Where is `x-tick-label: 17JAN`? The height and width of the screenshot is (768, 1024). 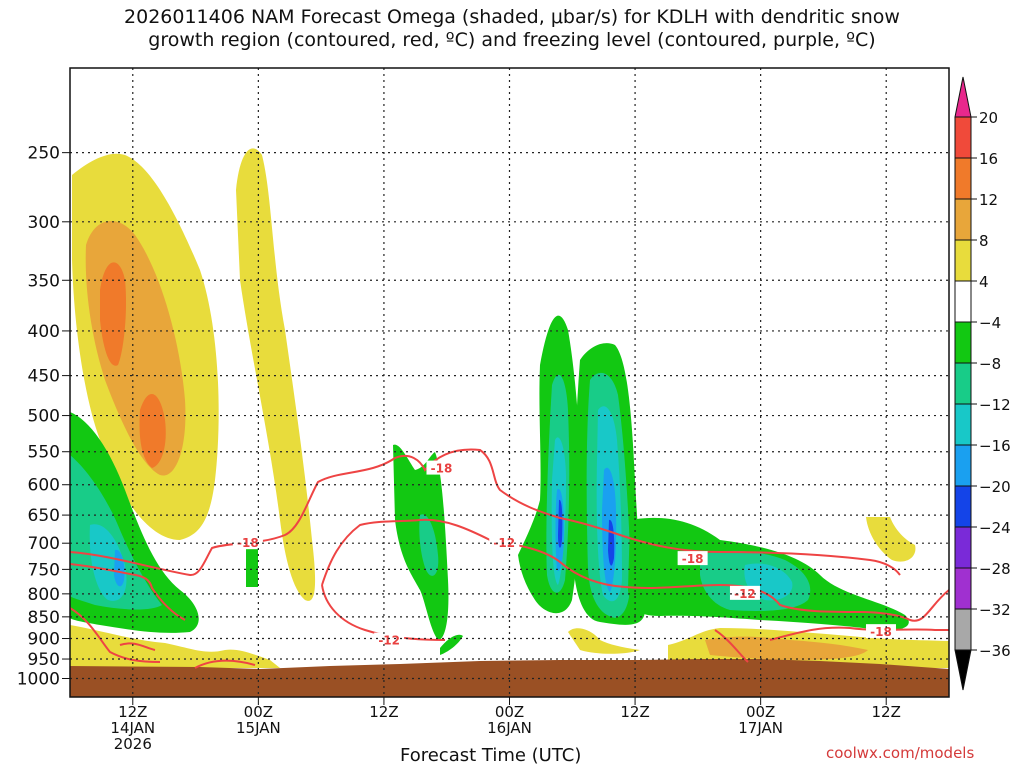 x-tick-label: 17JAN is located at coordinates (760, 728).